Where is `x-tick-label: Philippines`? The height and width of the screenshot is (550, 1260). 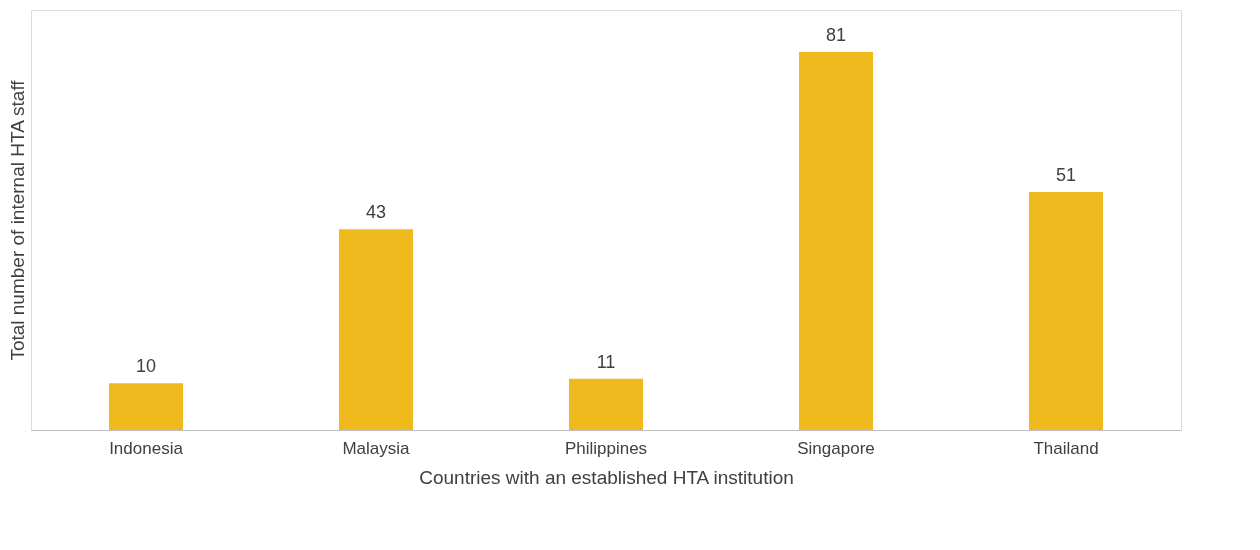 x-tick-label: Philippines is located at coordinates (606, 448).